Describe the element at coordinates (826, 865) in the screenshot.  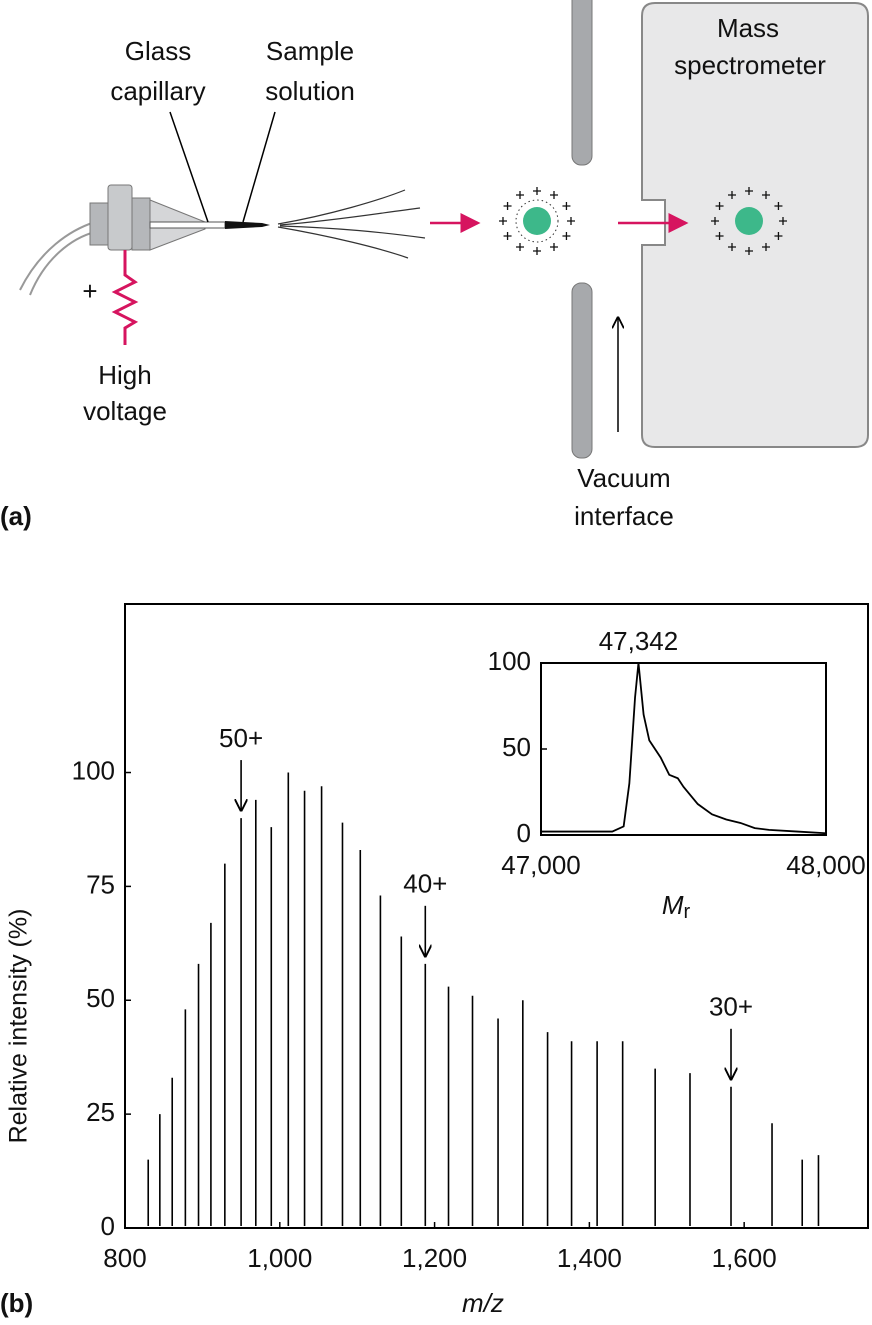
I see `x-tick-label: 48,000` at that location.